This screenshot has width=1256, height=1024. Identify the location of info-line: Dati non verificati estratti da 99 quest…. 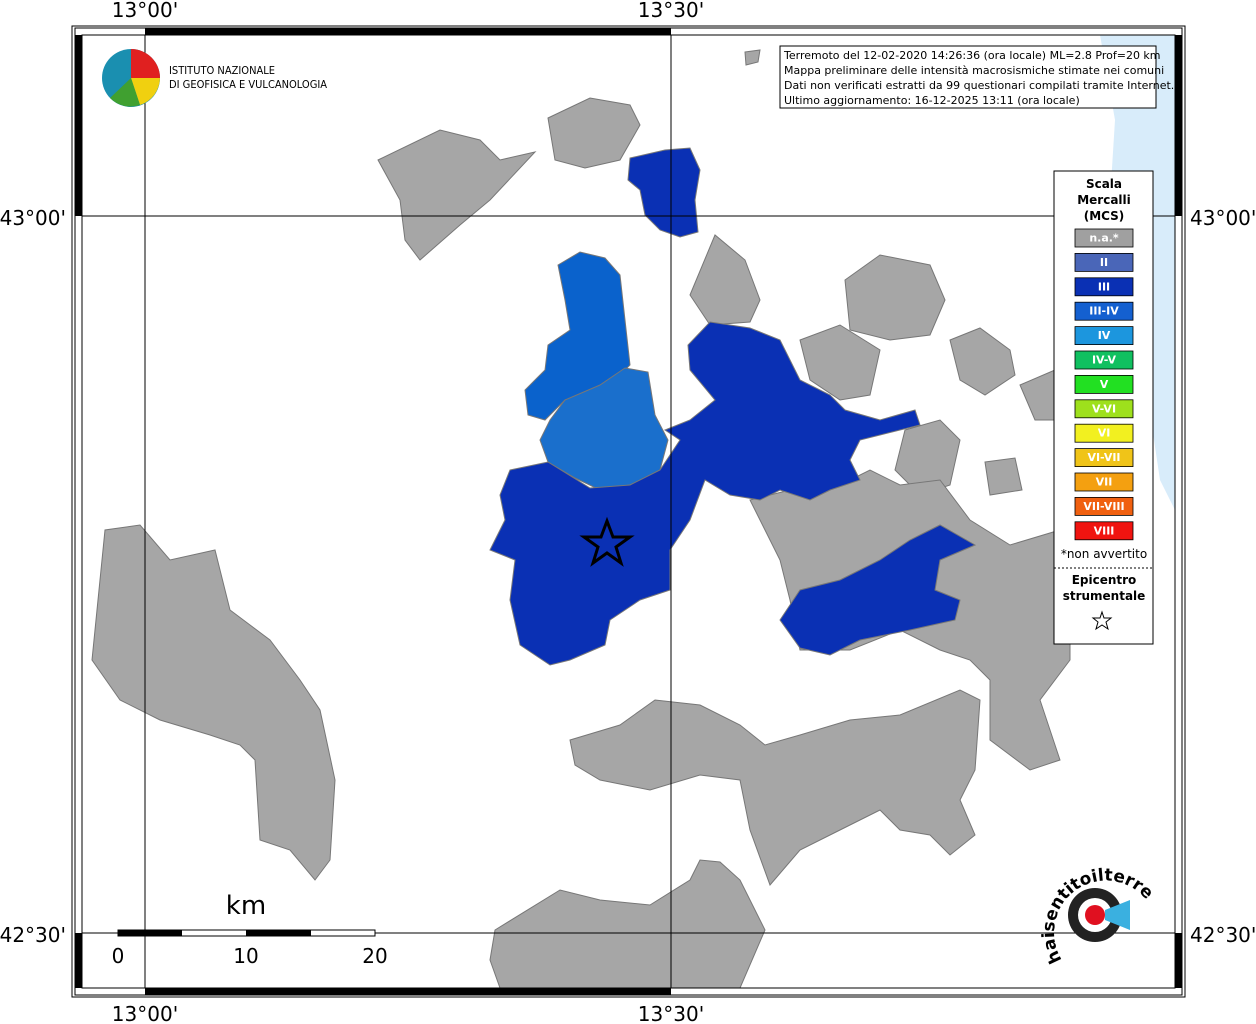
(979, 85).